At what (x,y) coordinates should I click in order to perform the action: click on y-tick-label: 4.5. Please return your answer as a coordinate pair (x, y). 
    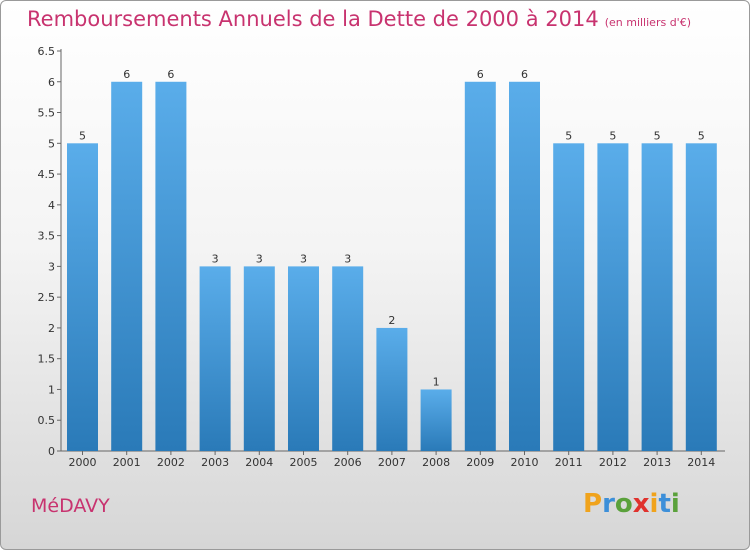
    Looking at the image, I should click on (47, 174).